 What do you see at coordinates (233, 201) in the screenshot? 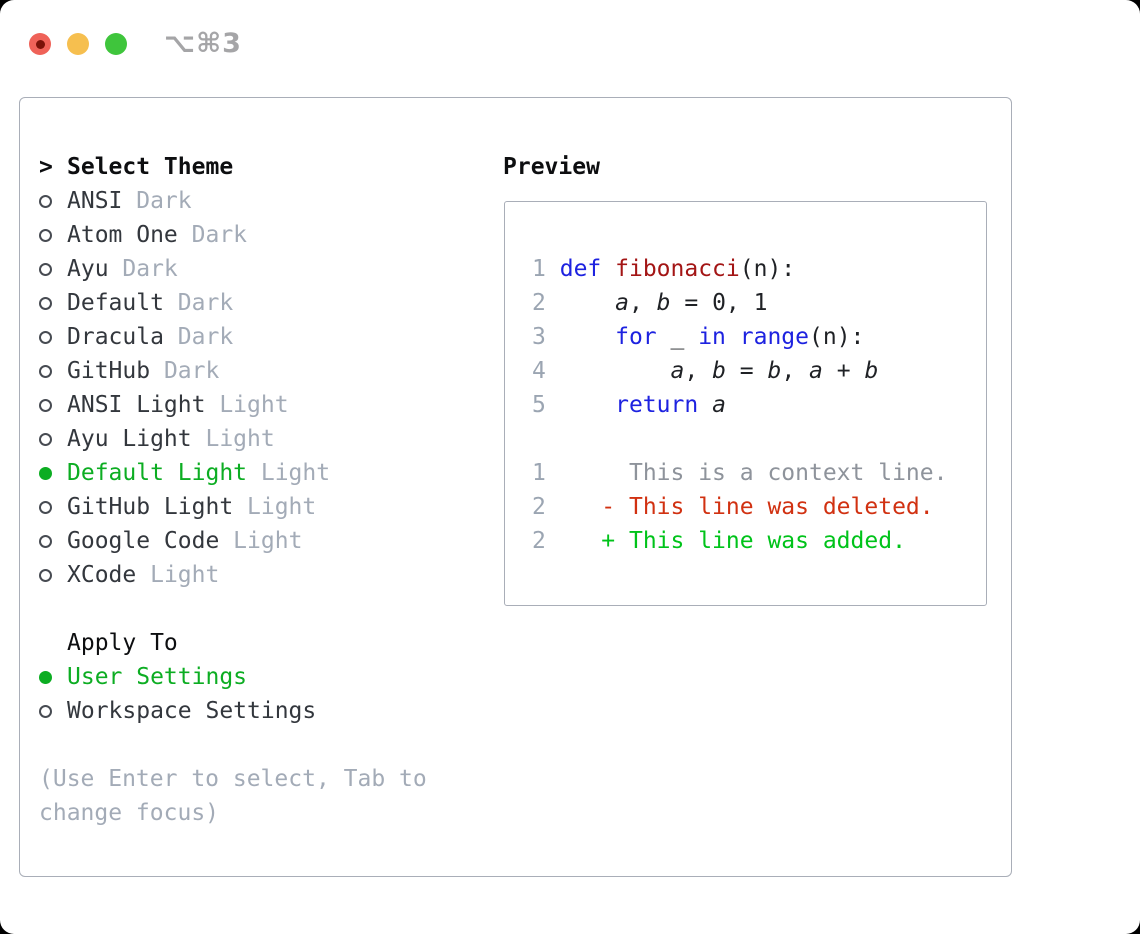
I see `theme-item-ansi: ANSI Dark` at bounding box center [233, 201].